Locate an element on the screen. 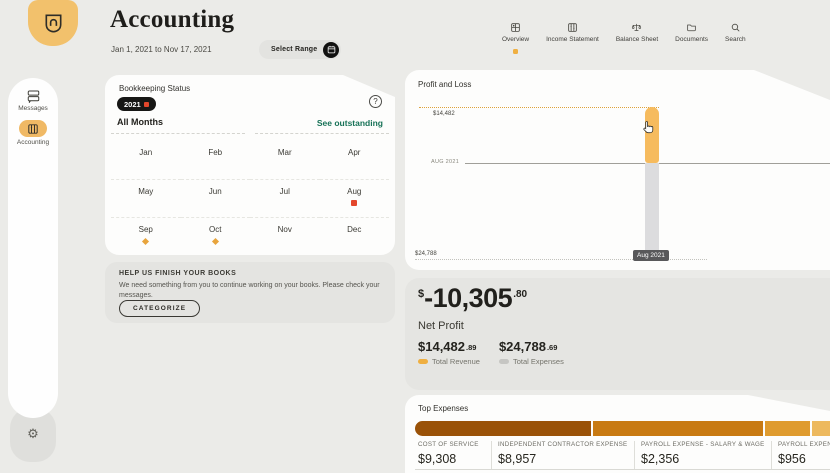 The width and height of the screenshot is (830, 473). total-expenses-group: $24,788 .69 Total Expenses is located at coordinates (531, 352).